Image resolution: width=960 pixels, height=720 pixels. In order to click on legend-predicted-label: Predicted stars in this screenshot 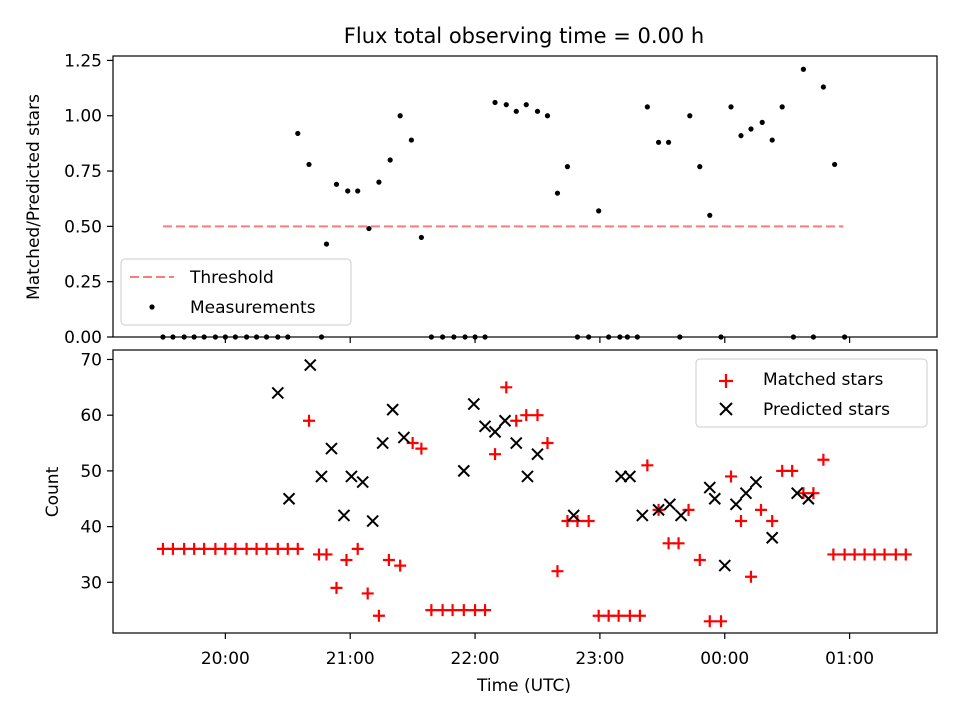, I will do `click(826, 410)`.